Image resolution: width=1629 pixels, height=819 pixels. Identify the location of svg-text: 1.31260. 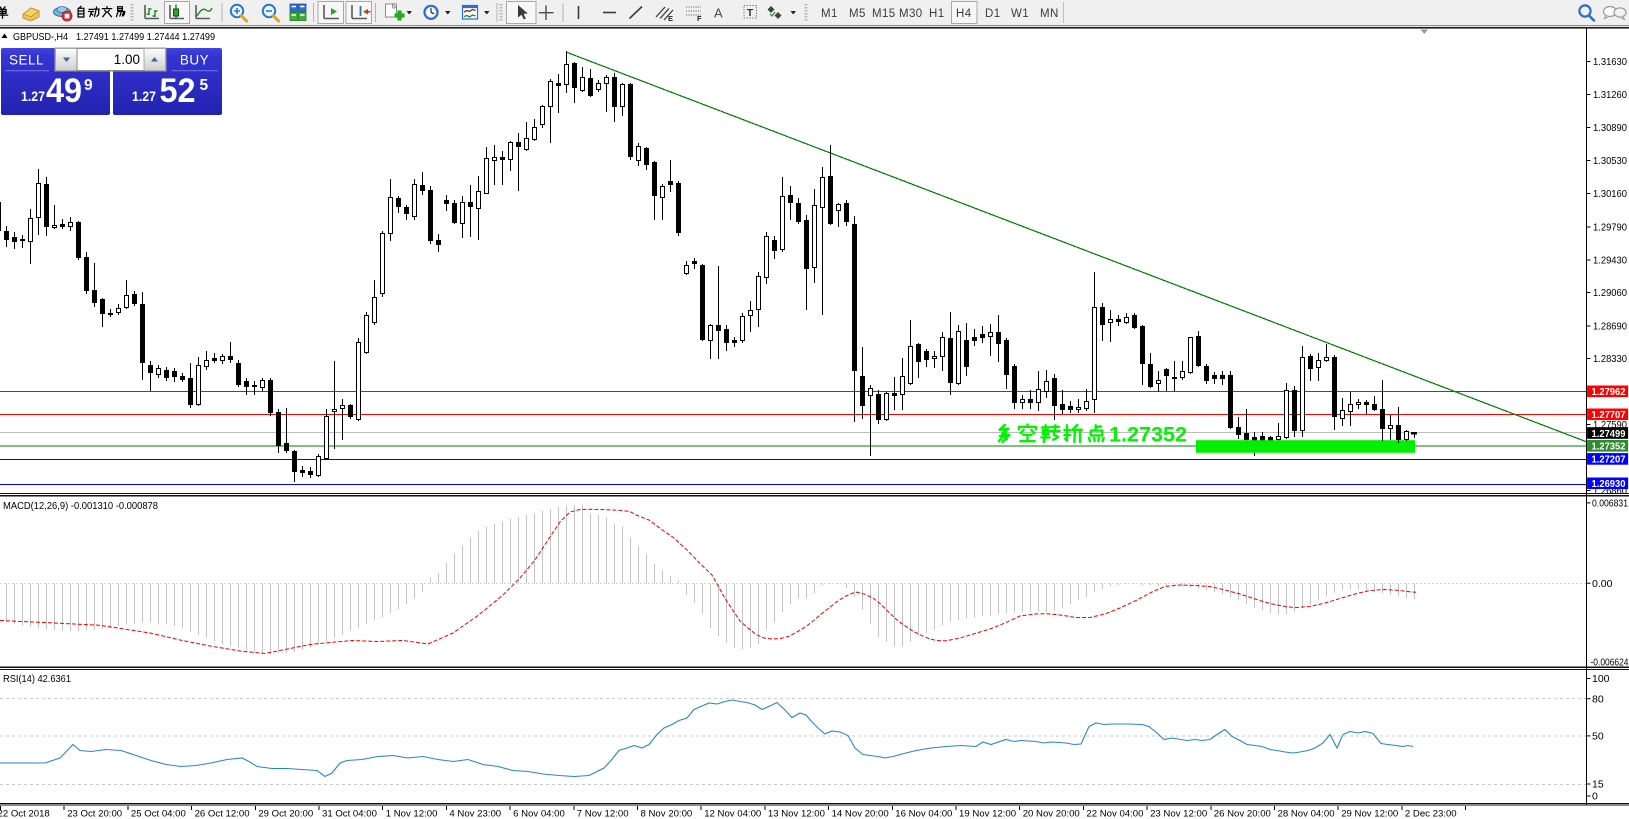
(1610, 95).